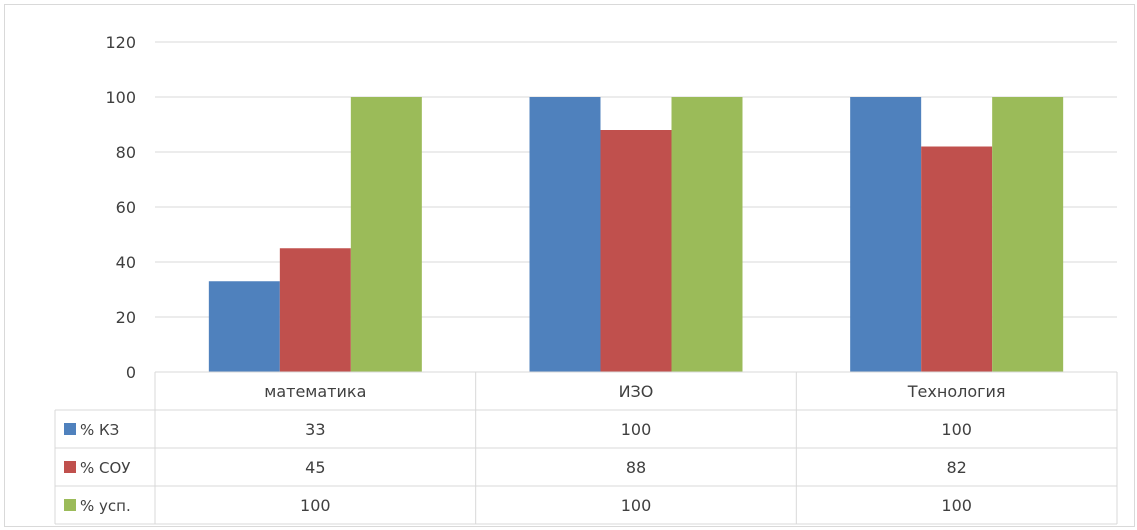 This screenshot has height=530, width=1137. Describe the element at coordinates (956, 467) in the screenshot. I see `table-cell-value: 82` at that location.